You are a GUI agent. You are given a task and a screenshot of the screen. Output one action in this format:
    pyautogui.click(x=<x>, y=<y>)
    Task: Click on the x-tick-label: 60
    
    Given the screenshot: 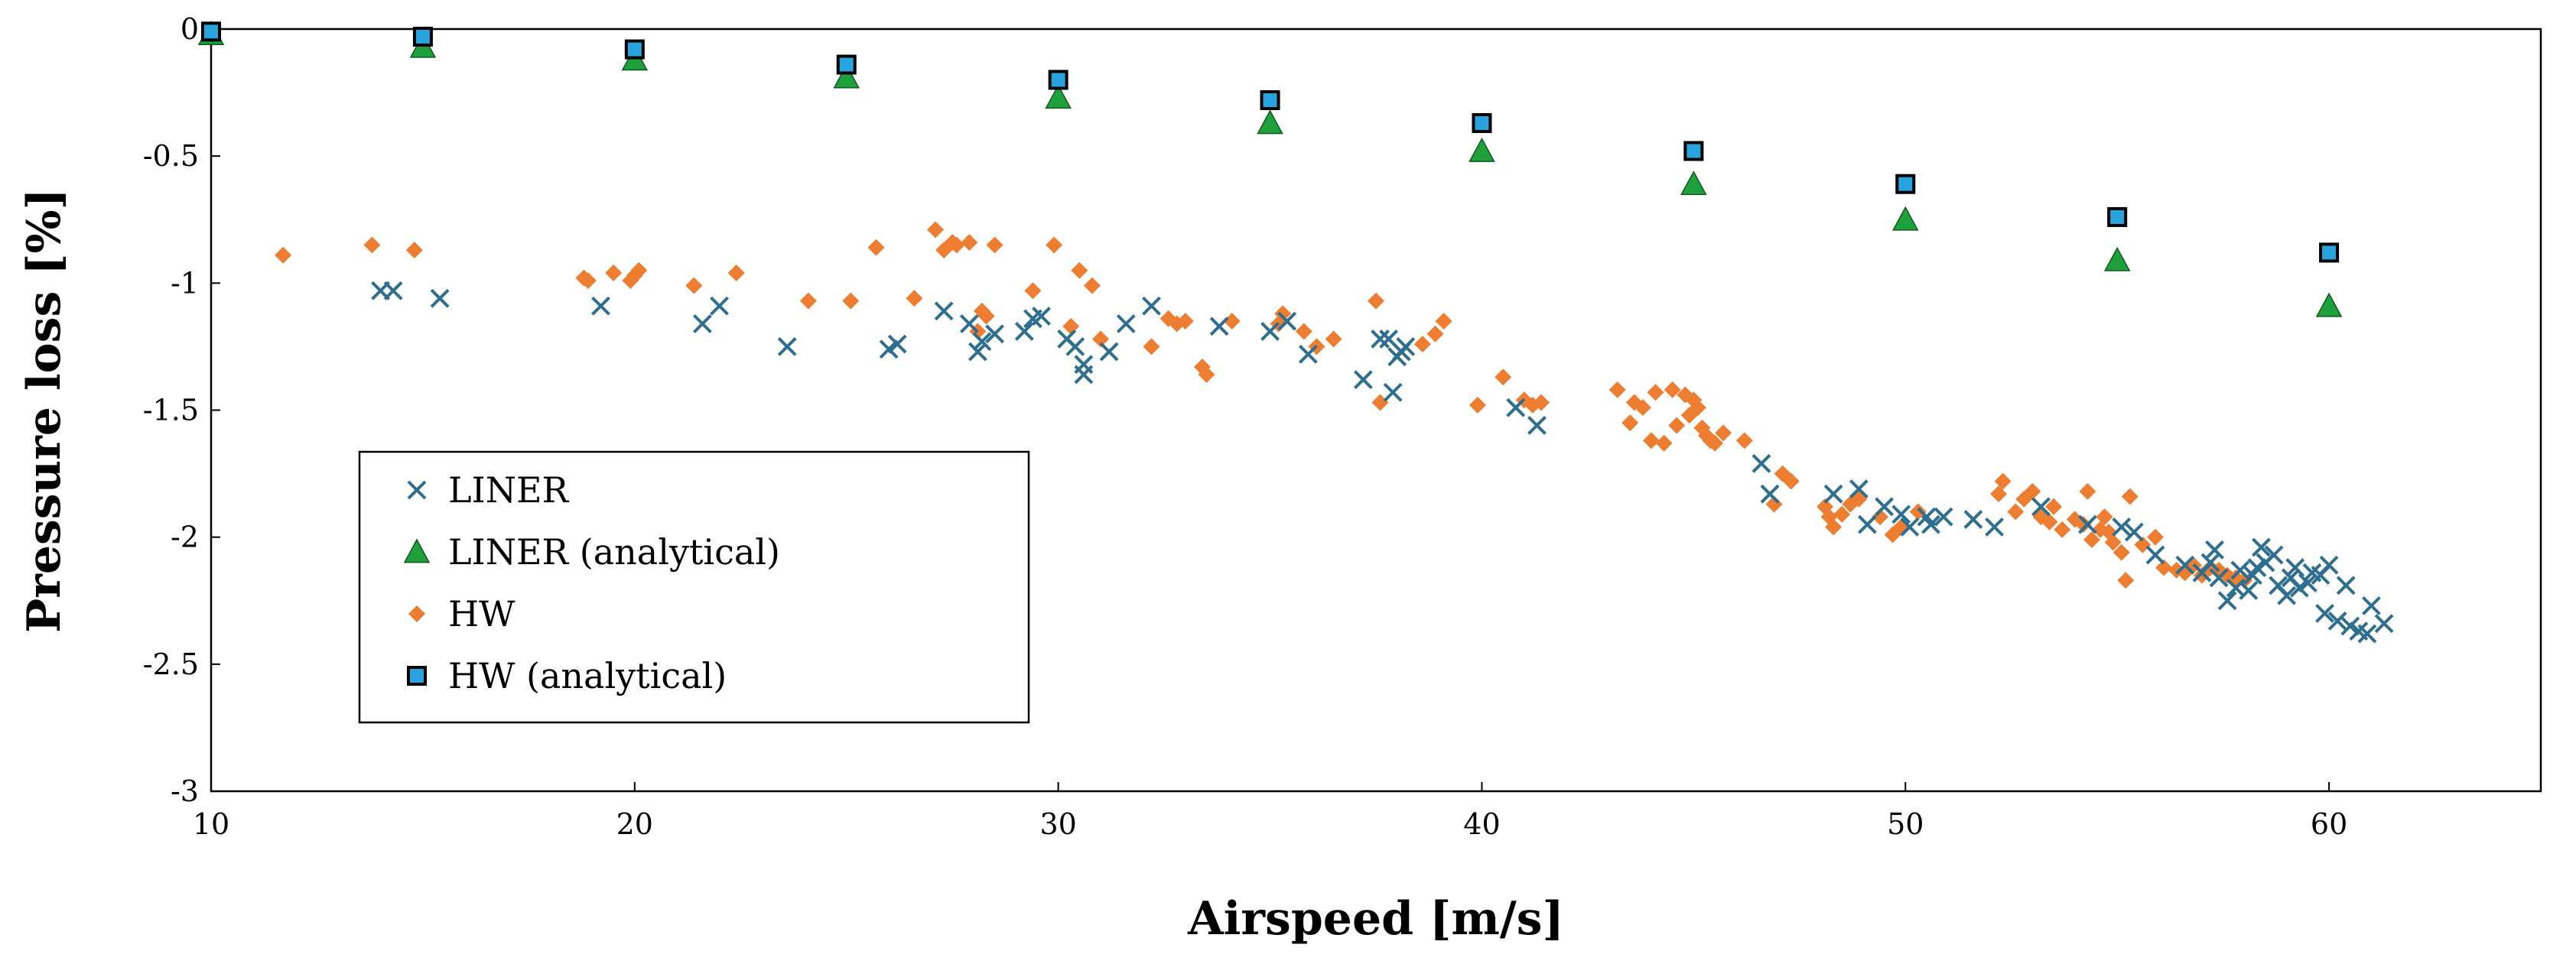 What is the action you would take?
    pyautogui.click(x=2329, y=824)
    